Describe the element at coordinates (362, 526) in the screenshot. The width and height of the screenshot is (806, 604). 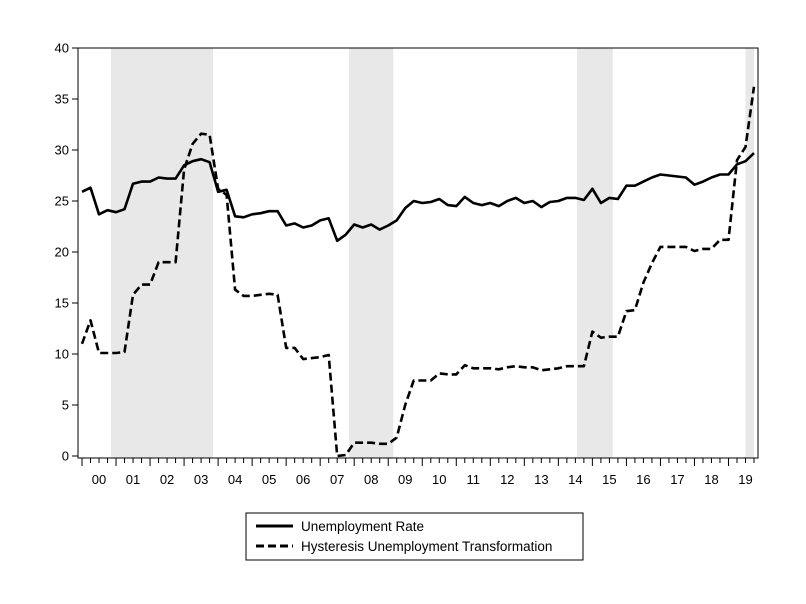
I see `legend-label-unemployment-rate: Unemployment Rate` at that location.